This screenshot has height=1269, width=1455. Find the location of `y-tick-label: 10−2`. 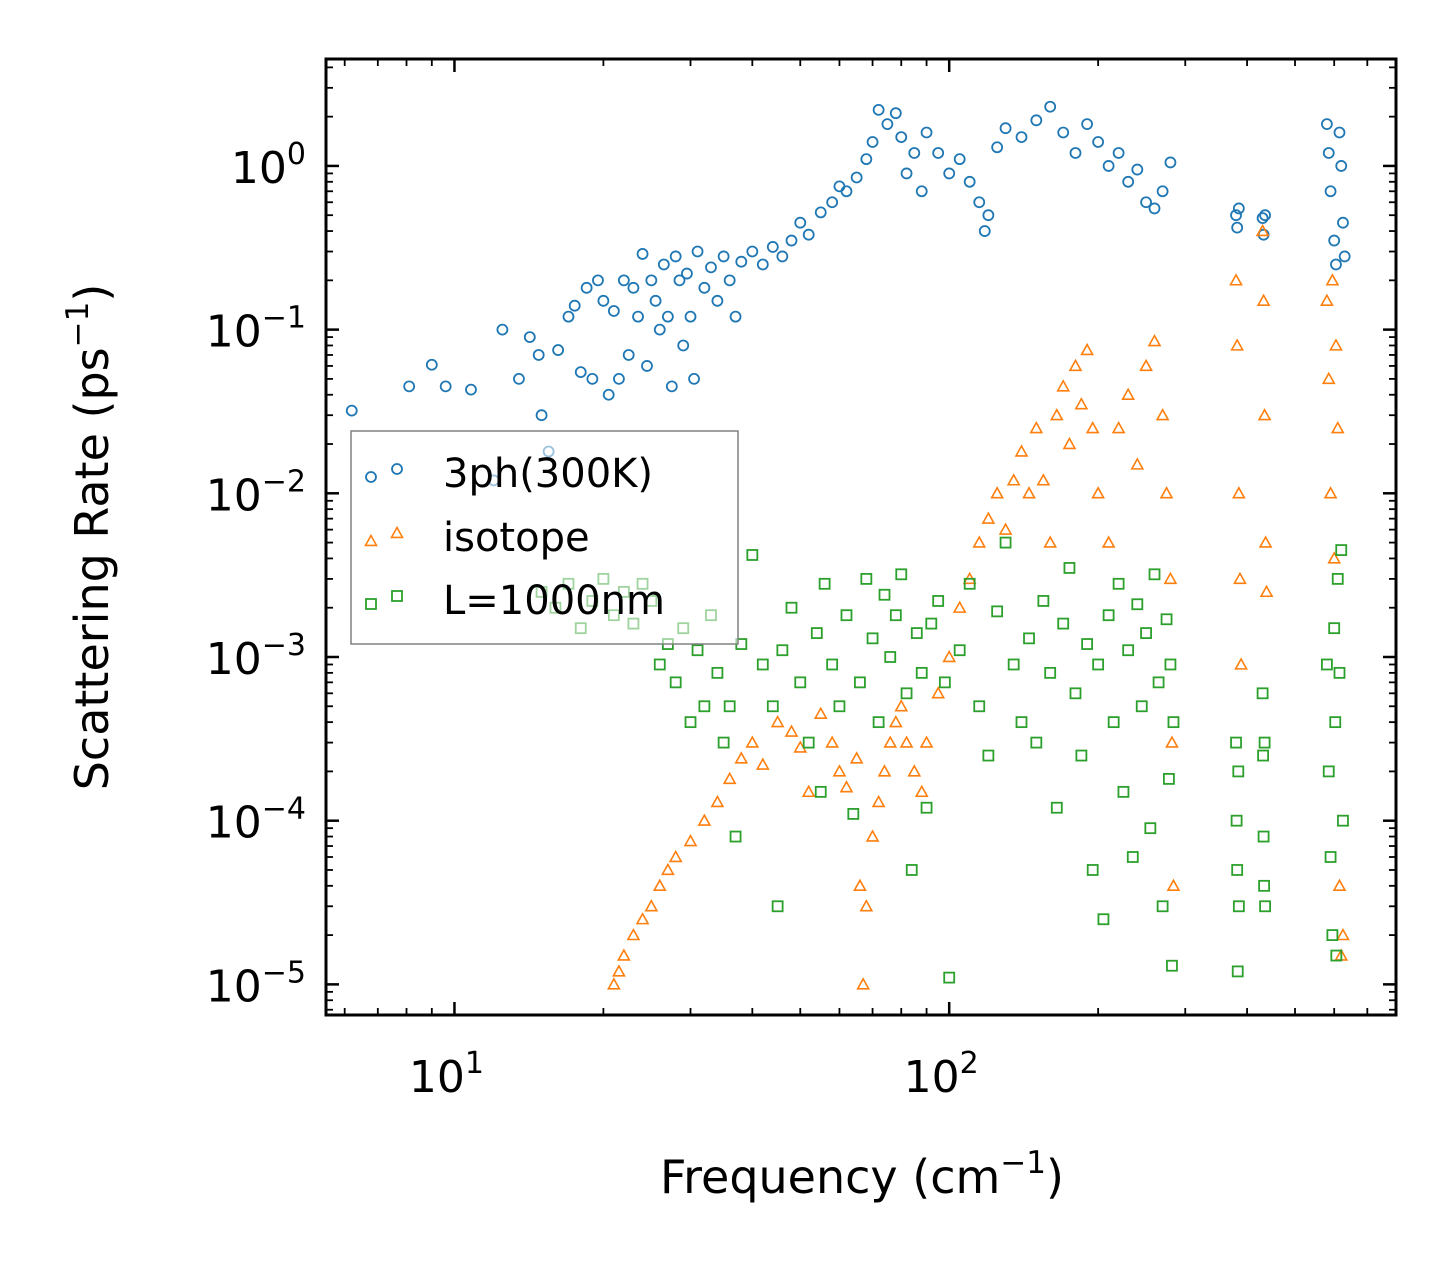

y-tick-label: 10−2 is located at coordinates (256, 492).